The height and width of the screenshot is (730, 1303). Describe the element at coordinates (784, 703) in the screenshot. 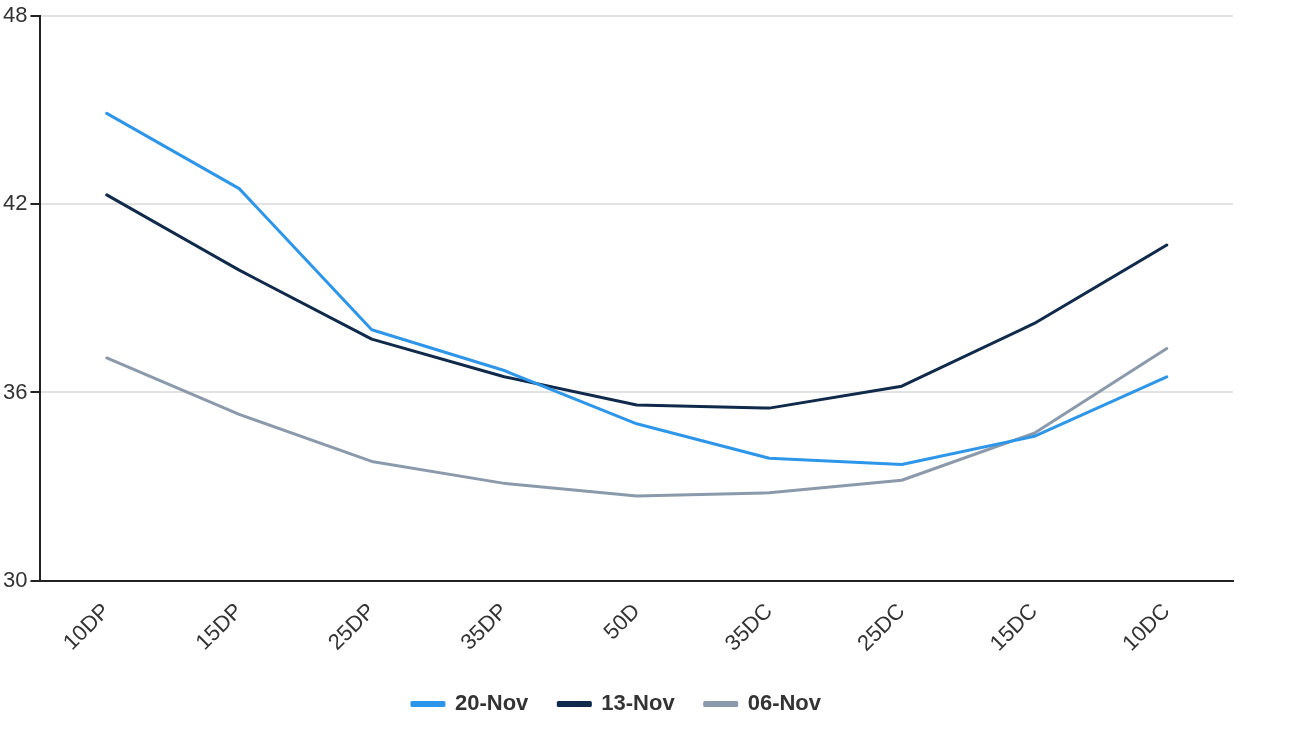

I see `legend-label: 06-Nov` at that location.